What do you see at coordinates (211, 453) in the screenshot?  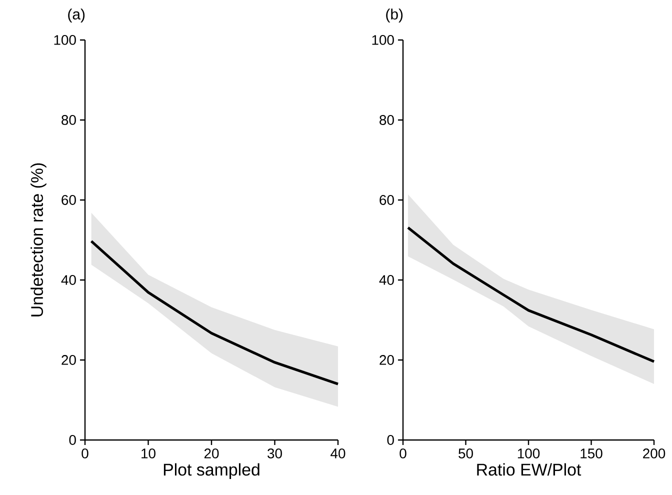 I see `x-tick-label: 20` at bounding box center [211, 453].